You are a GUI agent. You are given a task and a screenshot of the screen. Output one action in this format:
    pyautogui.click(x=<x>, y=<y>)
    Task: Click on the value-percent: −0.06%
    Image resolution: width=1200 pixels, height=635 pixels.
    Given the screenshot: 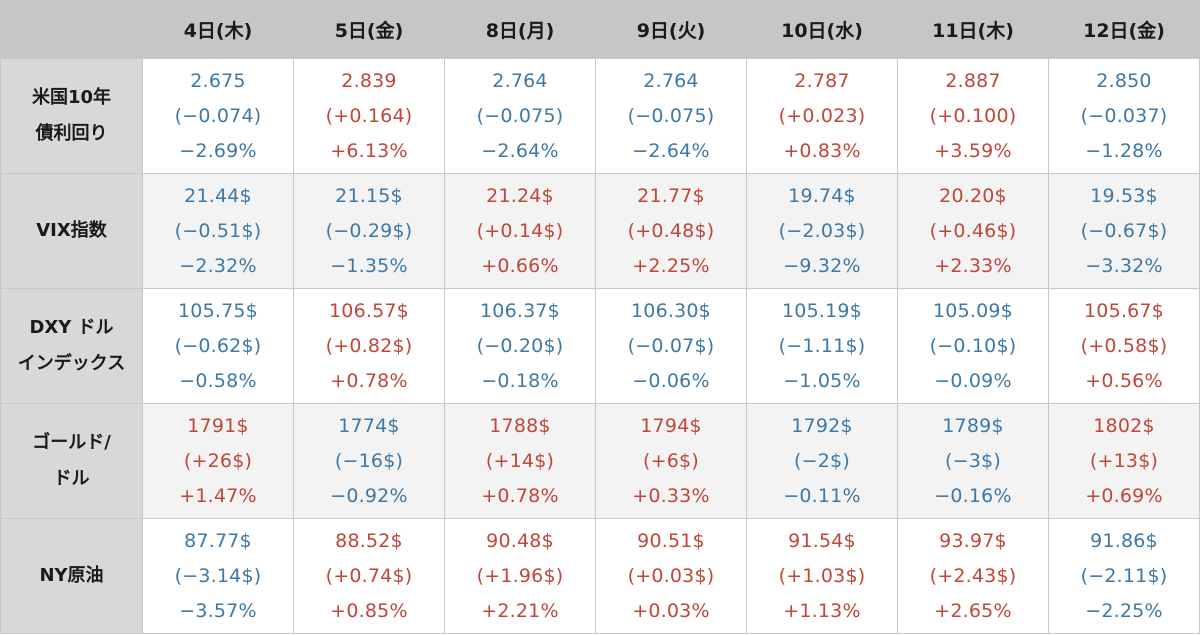 What is the action you would take?
    pyautogui.click(x=671, y=380)
    